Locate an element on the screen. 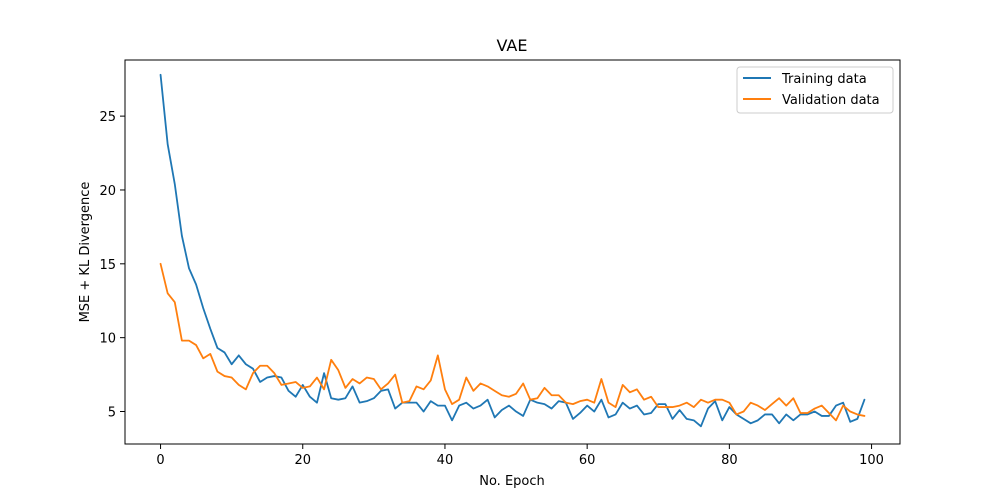  legend-box is located at coordinates (815, 90).